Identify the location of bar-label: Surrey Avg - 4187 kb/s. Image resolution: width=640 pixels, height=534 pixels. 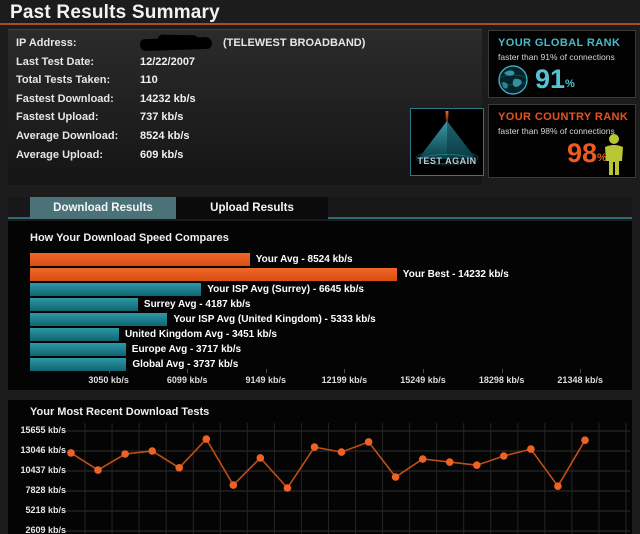
(197, 304).